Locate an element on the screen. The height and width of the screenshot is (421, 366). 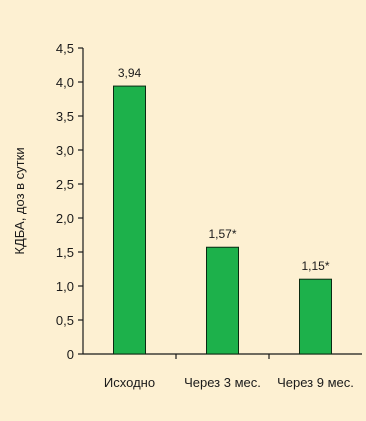
y-tick-label: 1,5 is located at coordinates (65, 252).